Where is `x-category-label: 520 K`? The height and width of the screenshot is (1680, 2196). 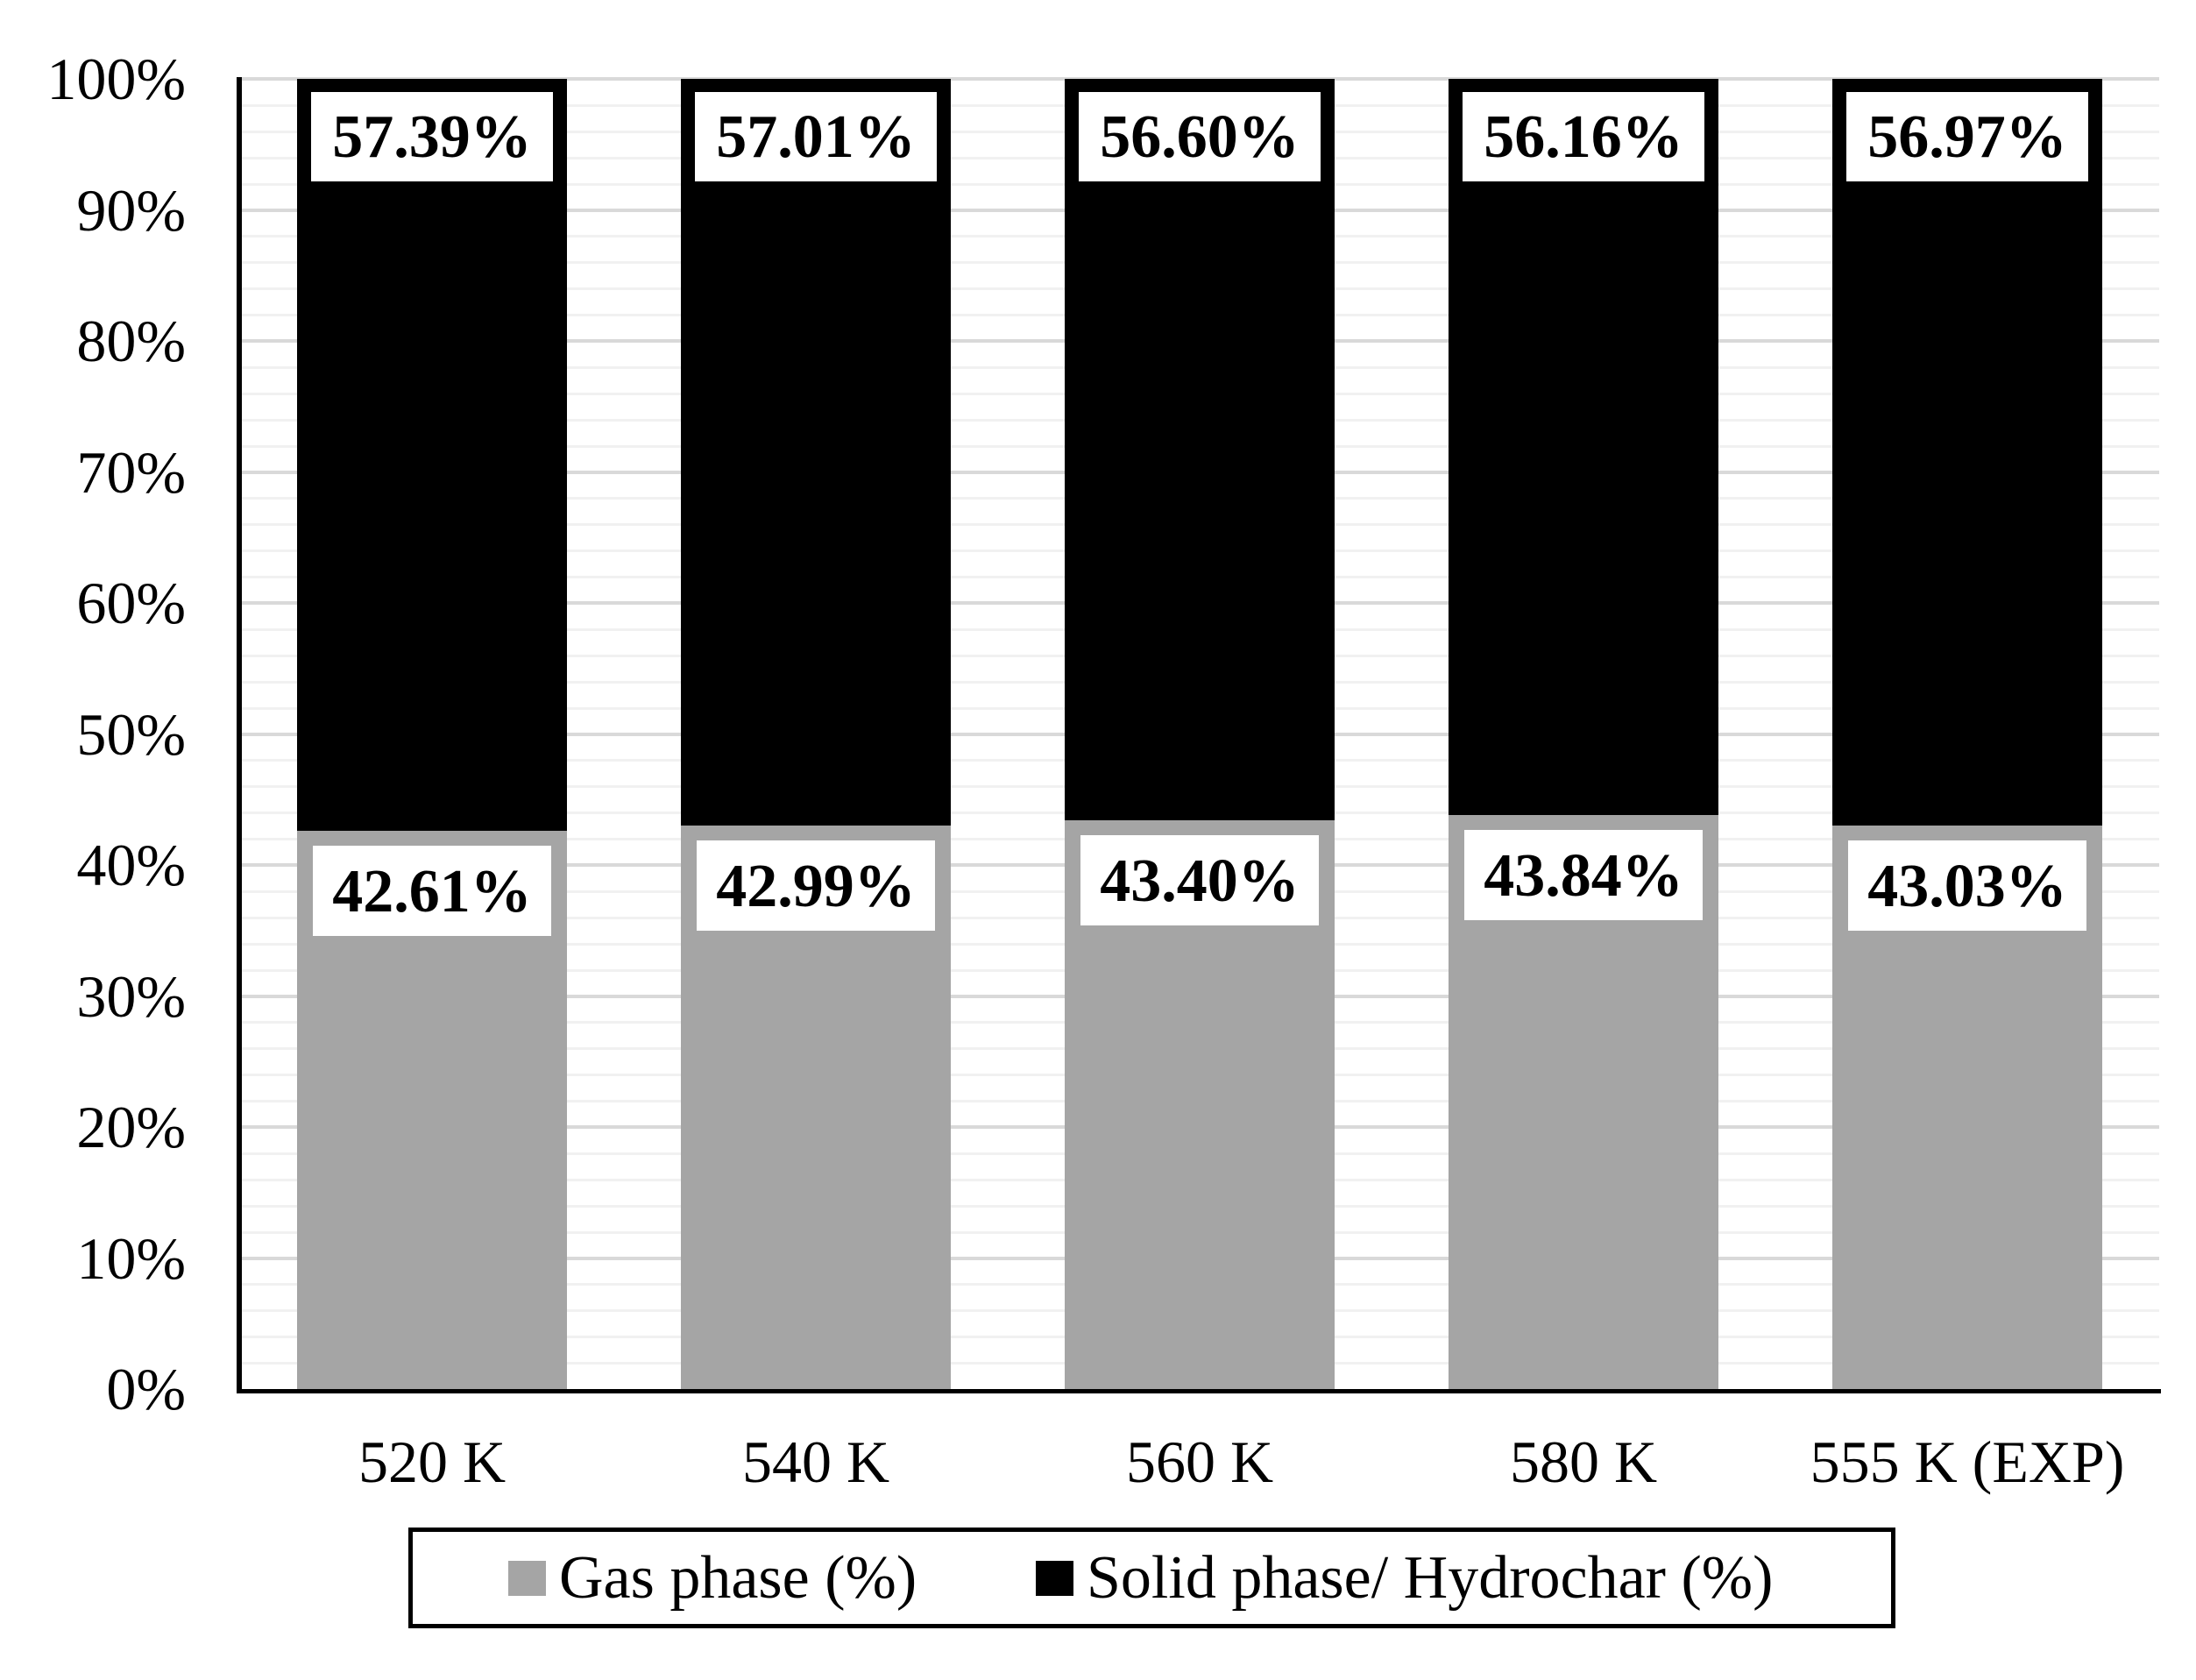
x-category-label: 520 K is located at coordinates (432, 1461).